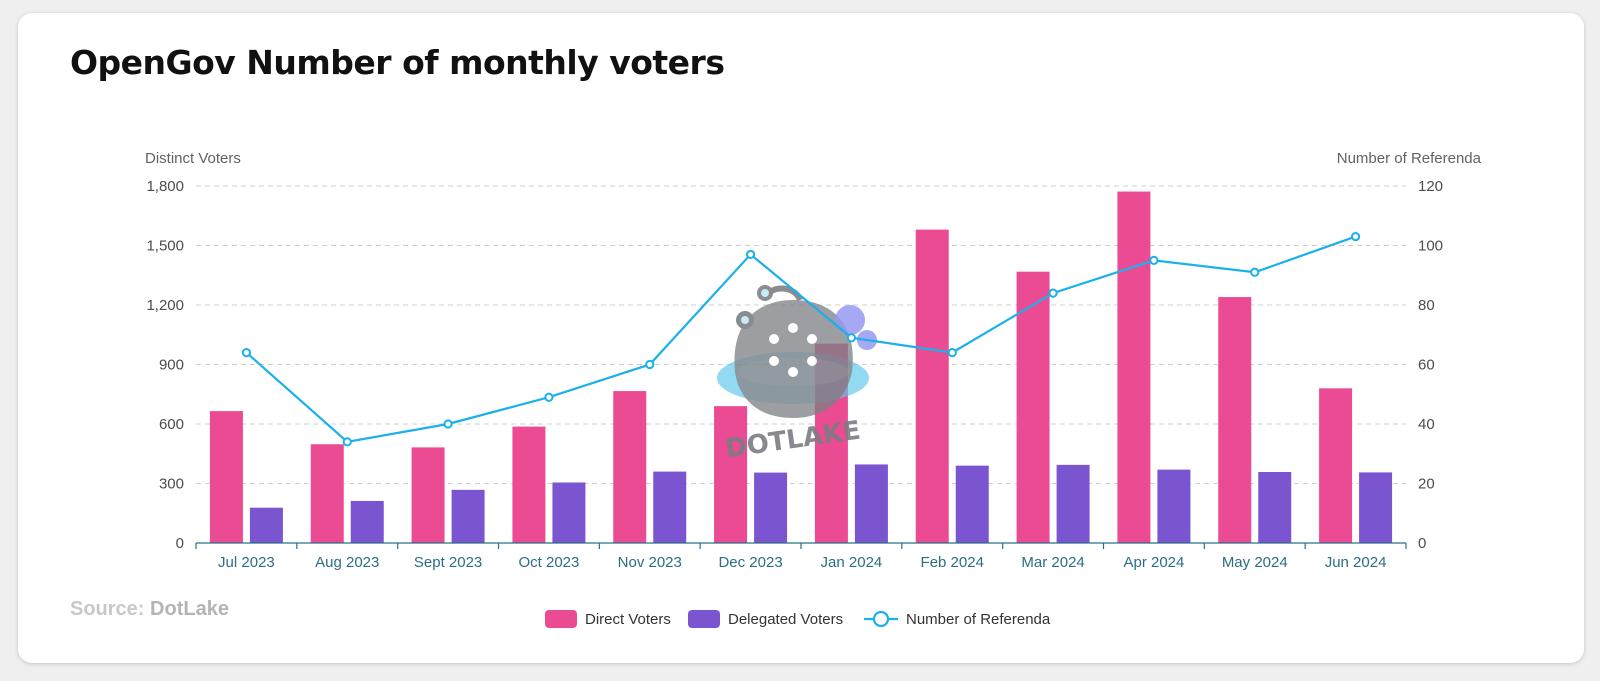  I want to click on bar-direct-voters-oct-2023, so click(529, 484).